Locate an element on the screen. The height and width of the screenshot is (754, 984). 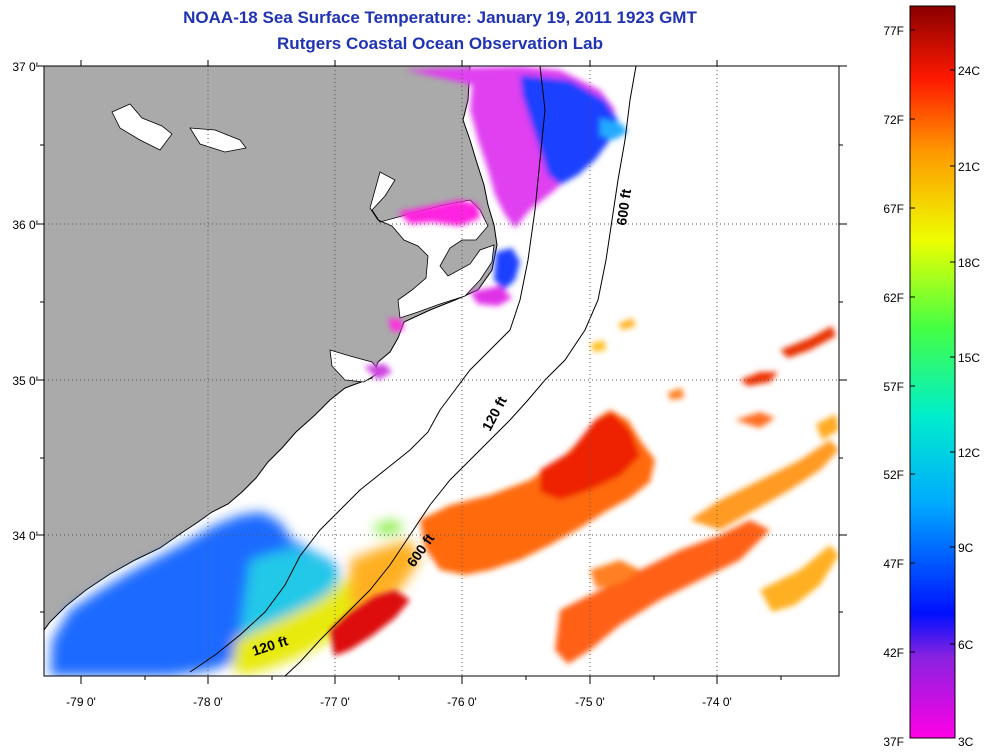
cbar-c-18: 18C is located at coordinates (969, 263).